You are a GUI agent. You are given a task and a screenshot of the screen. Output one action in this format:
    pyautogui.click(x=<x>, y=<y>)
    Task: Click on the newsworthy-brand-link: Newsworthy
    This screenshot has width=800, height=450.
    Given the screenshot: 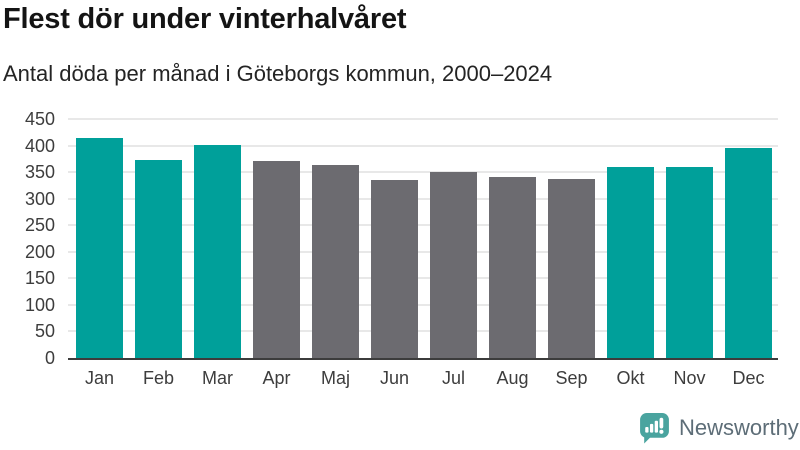 What is the action you would take?
    pyautogui.click(x=718, y=428)
    